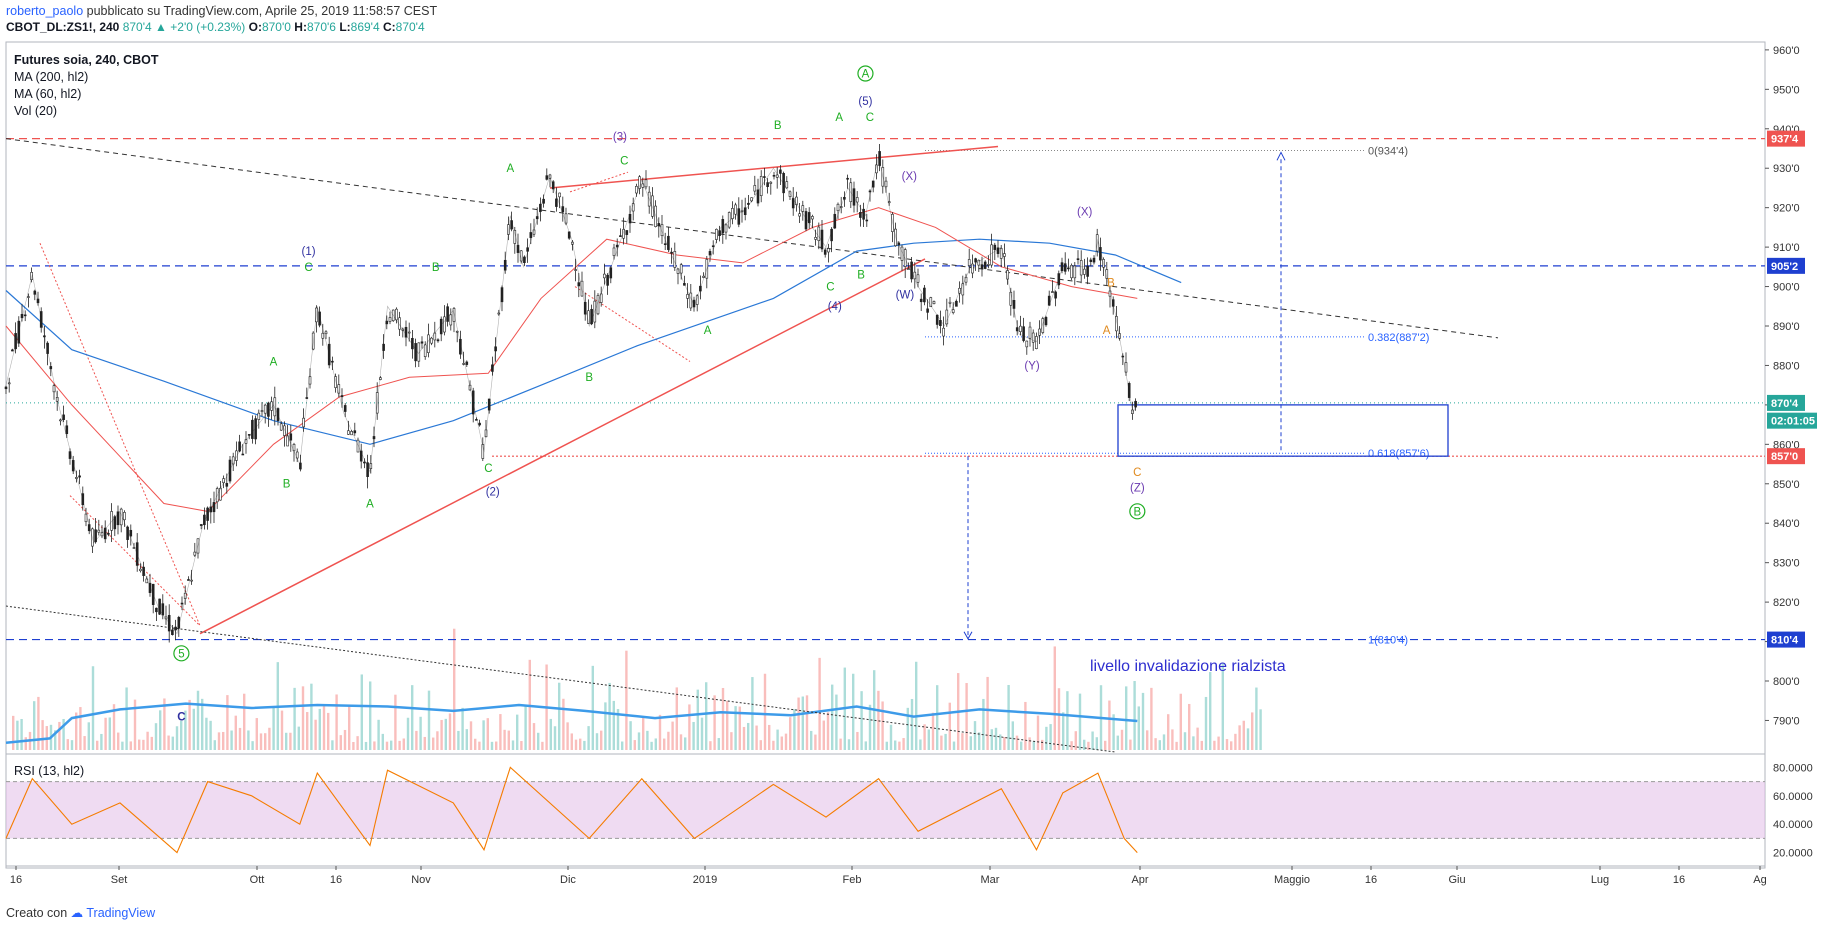 This screenshot has width=1828, height=930. Describe the element at coordinates (905, 295) in the screenshot. I see `wave-label: (W)` at that location.